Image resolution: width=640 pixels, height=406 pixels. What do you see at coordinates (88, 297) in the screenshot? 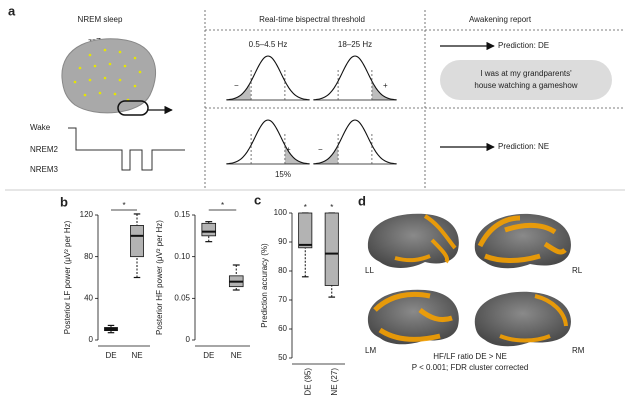
I see `y-tick-label: 40` at bounding box center [88, 297].